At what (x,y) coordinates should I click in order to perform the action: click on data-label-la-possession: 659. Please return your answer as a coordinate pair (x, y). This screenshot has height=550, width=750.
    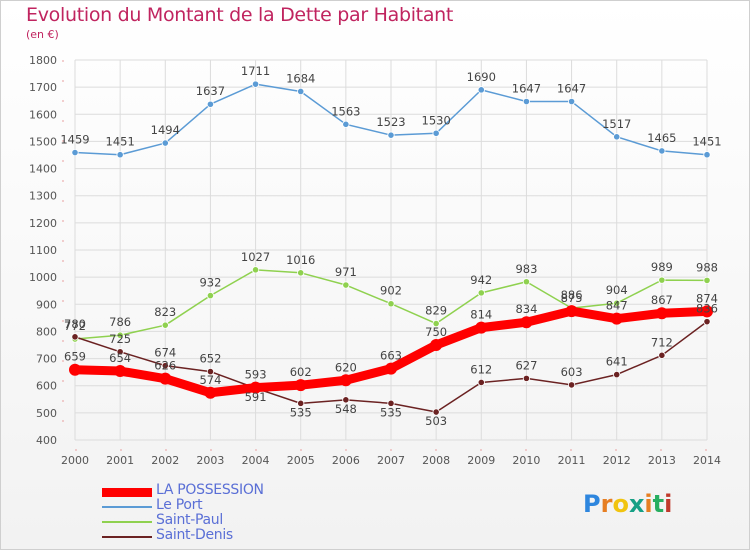
    Looking at the image, I should click on (75, 357).